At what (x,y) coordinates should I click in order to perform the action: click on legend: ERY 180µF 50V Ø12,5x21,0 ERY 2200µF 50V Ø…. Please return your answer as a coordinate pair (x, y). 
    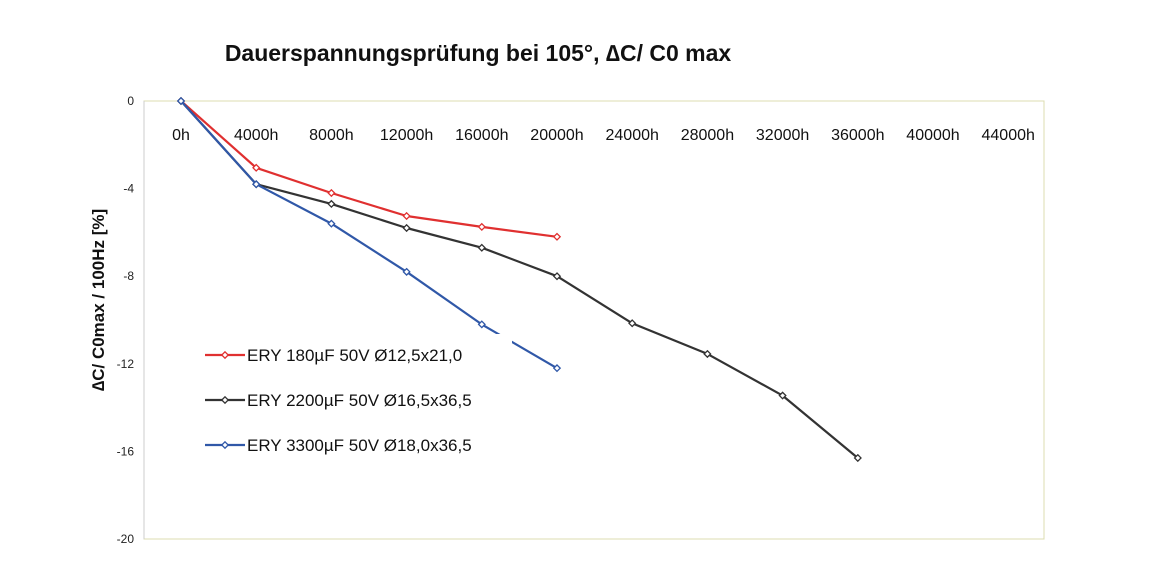
    Looking at the image, I should click on (338, 400).